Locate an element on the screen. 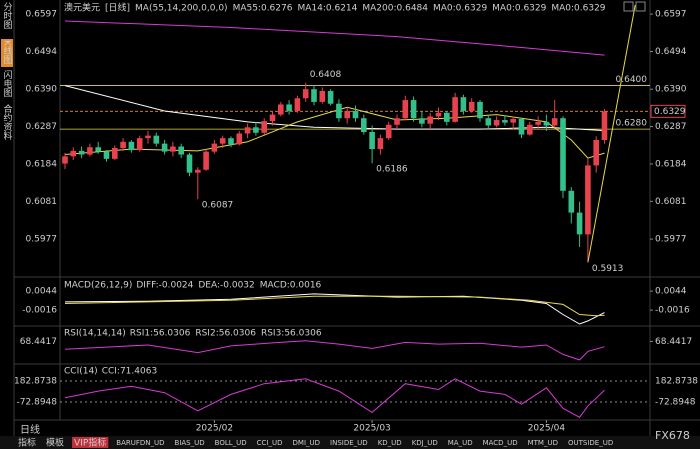 The height and width of the screenshot is (449, 700). panel-title: CCI(14) is located at coordinates (81, 372).